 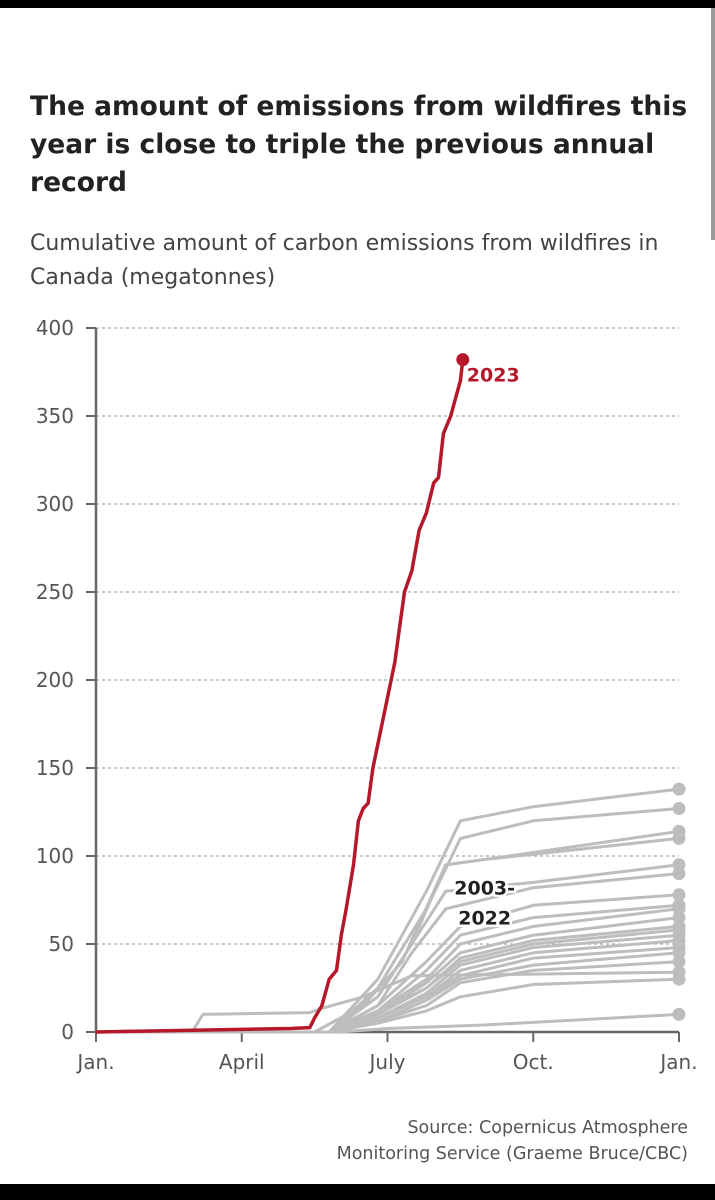 I want to click on x-tick-label: July, so click(x=387, y=1062).